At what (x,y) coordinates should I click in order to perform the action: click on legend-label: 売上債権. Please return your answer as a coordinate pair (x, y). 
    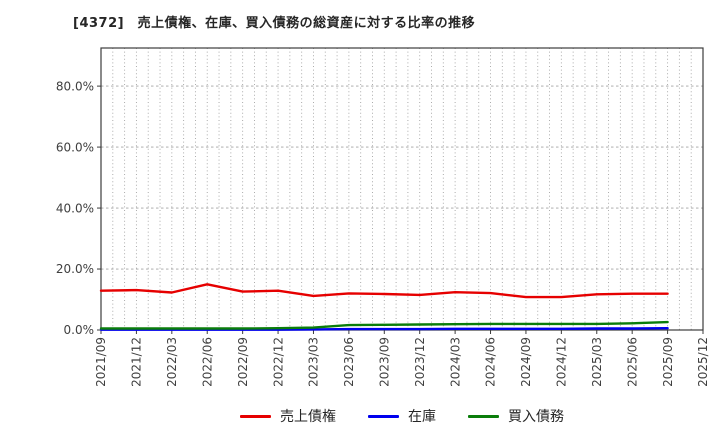
    Looking at the image, I should click on (308, 417).